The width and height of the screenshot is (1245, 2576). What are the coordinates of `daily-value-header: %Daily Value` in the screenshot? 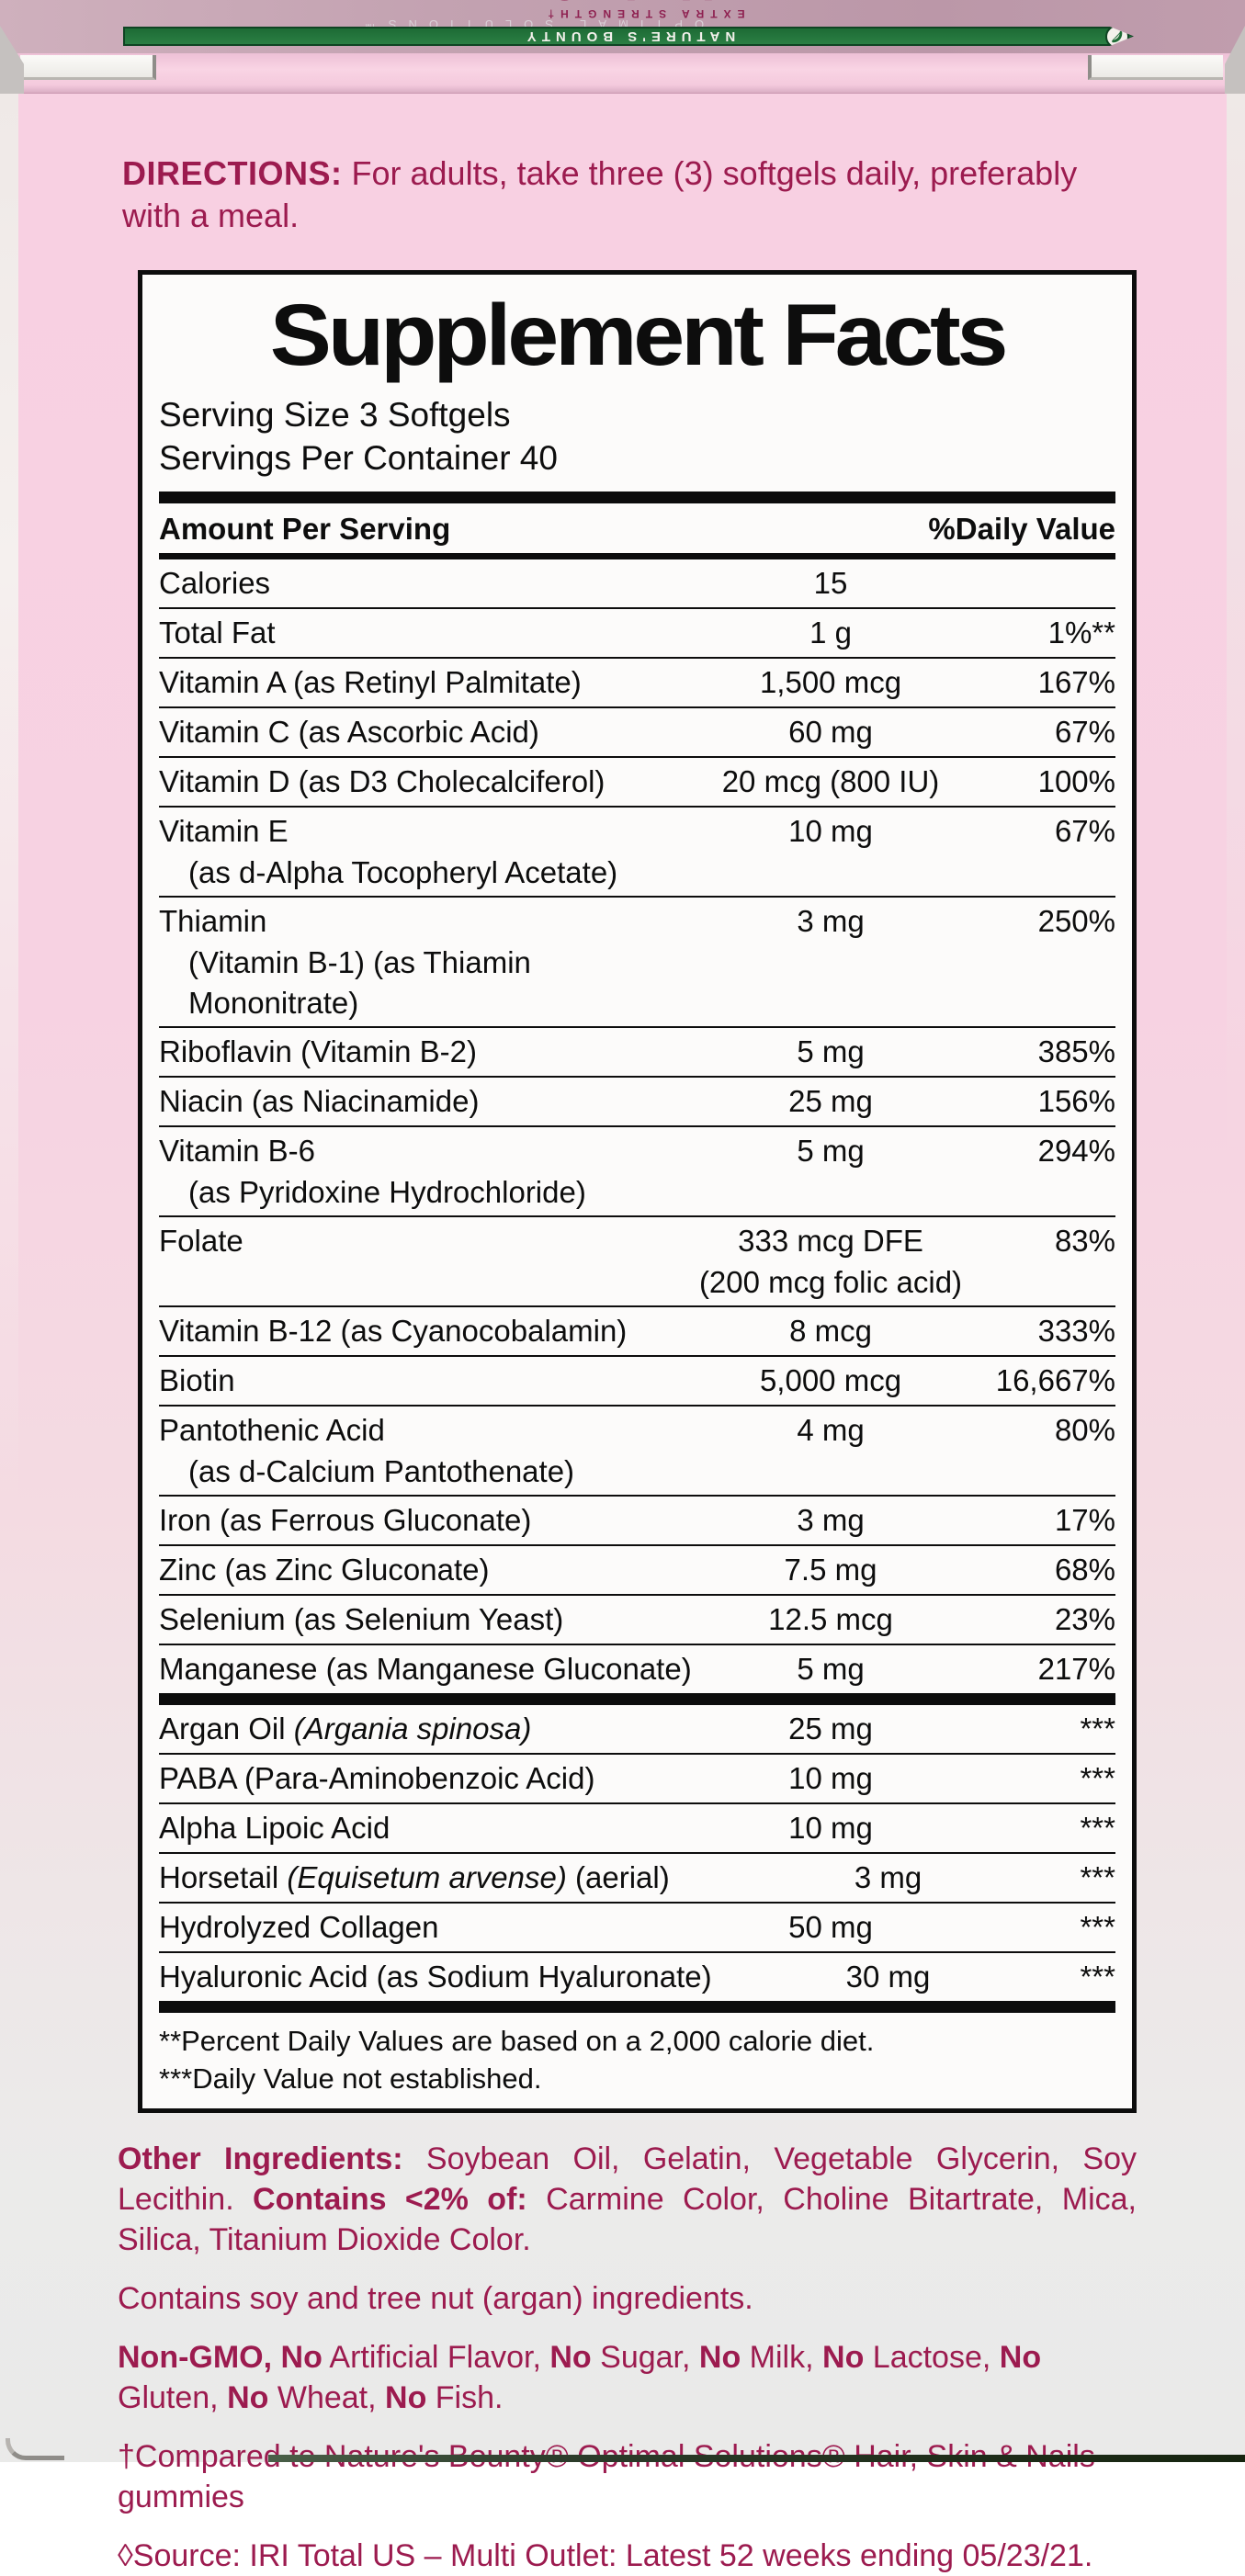 It's located at (1021, 528).